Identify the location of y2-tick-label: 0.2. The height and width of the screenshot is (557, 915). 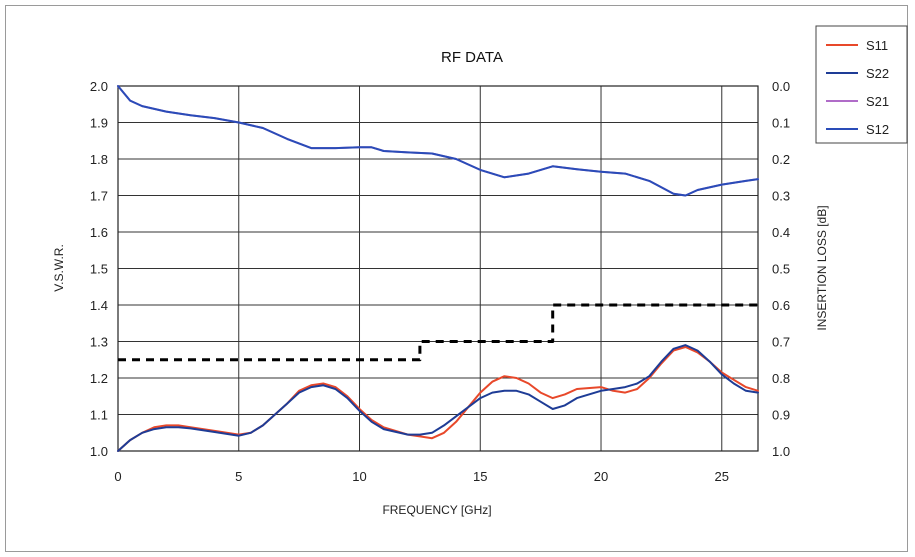
(781, 159).